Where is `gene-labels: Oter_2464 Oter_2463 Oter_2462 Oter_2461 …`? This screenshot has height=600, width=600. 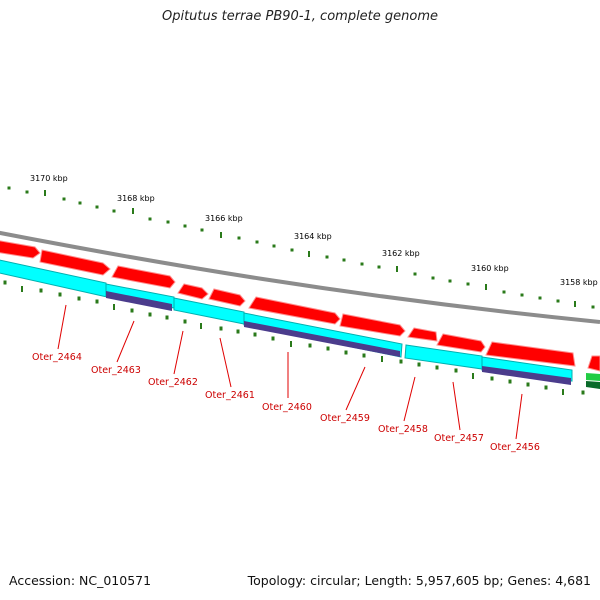 gene-labels: Oter_2464 Oter_2463 Oter_2462 Oter_2461 … is located at coordinates (286, 402).